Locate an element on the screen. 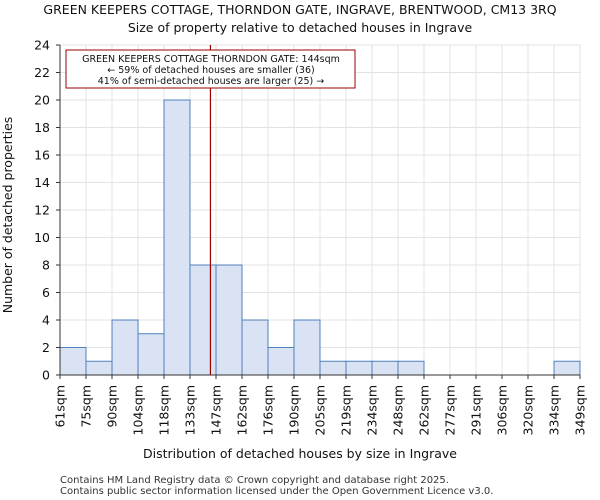 The width and height of the screenshot is (600, 500). y-tick-label: 20 is located at coordinates (42, 100).